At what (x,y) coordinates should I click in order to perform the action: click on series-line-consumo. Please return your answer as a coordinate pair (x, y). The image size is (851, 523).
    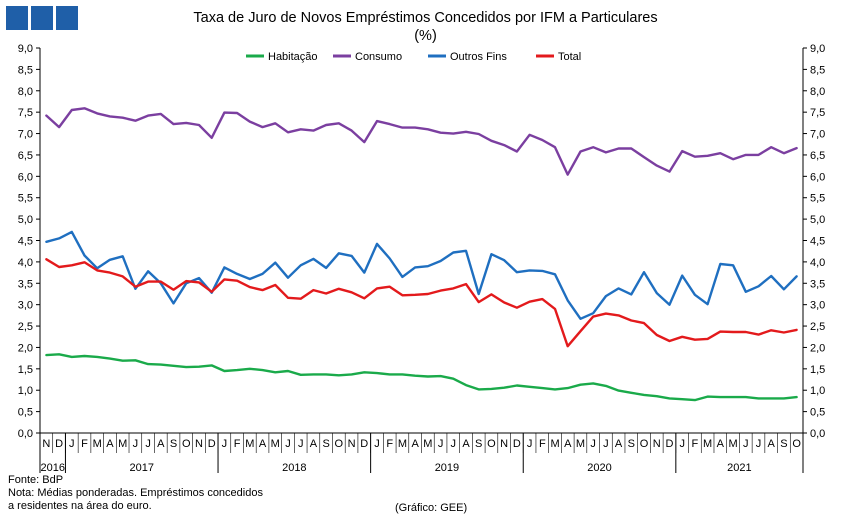
    Looking at the image, I should click on (421, 141).